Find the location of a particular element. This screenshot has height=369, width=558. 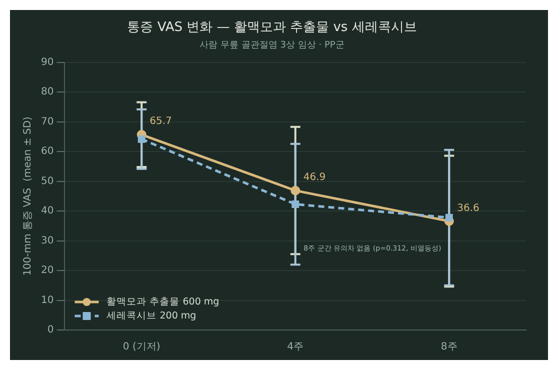

legend-label: 활맥모과 추출물 600 mg is located at coordinates (163, 302).